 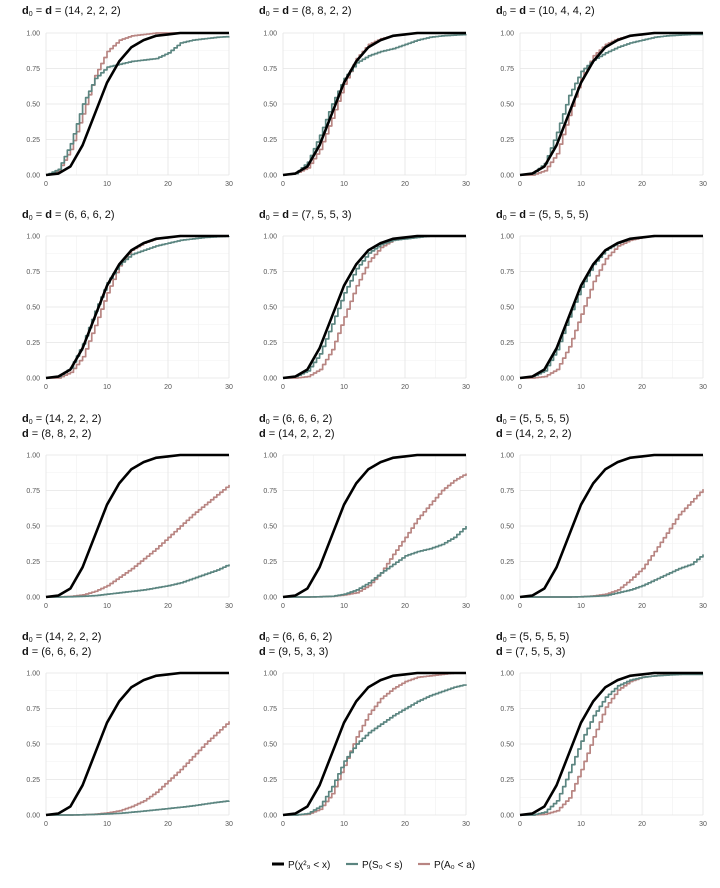 What do you see at coordinates (56, 434) in the screenshot?
I see `panel-title: d = (8, 8, 2, 2)` at bounding box center [56, 434].